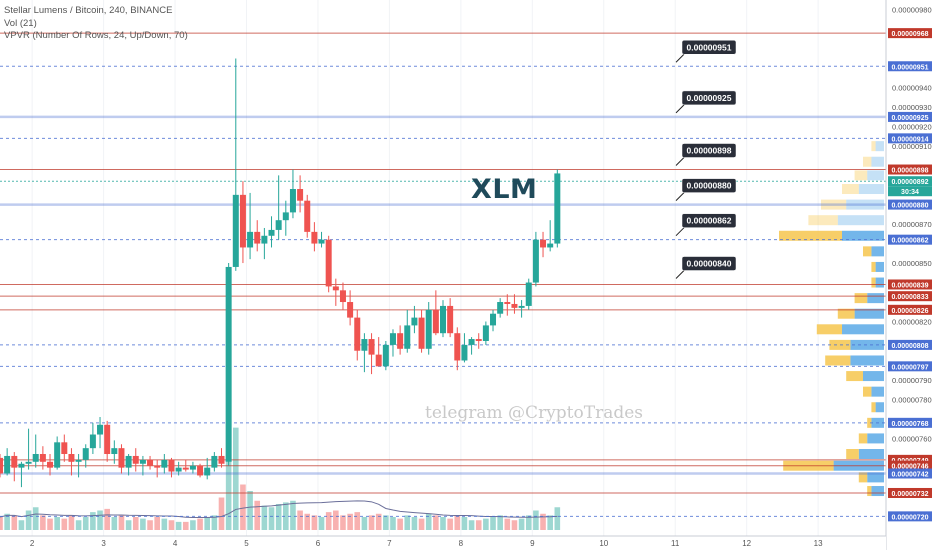 The image size is (932, 550). I want to click on price-axis-badge-label: 0.00000951, so click(910, 67).